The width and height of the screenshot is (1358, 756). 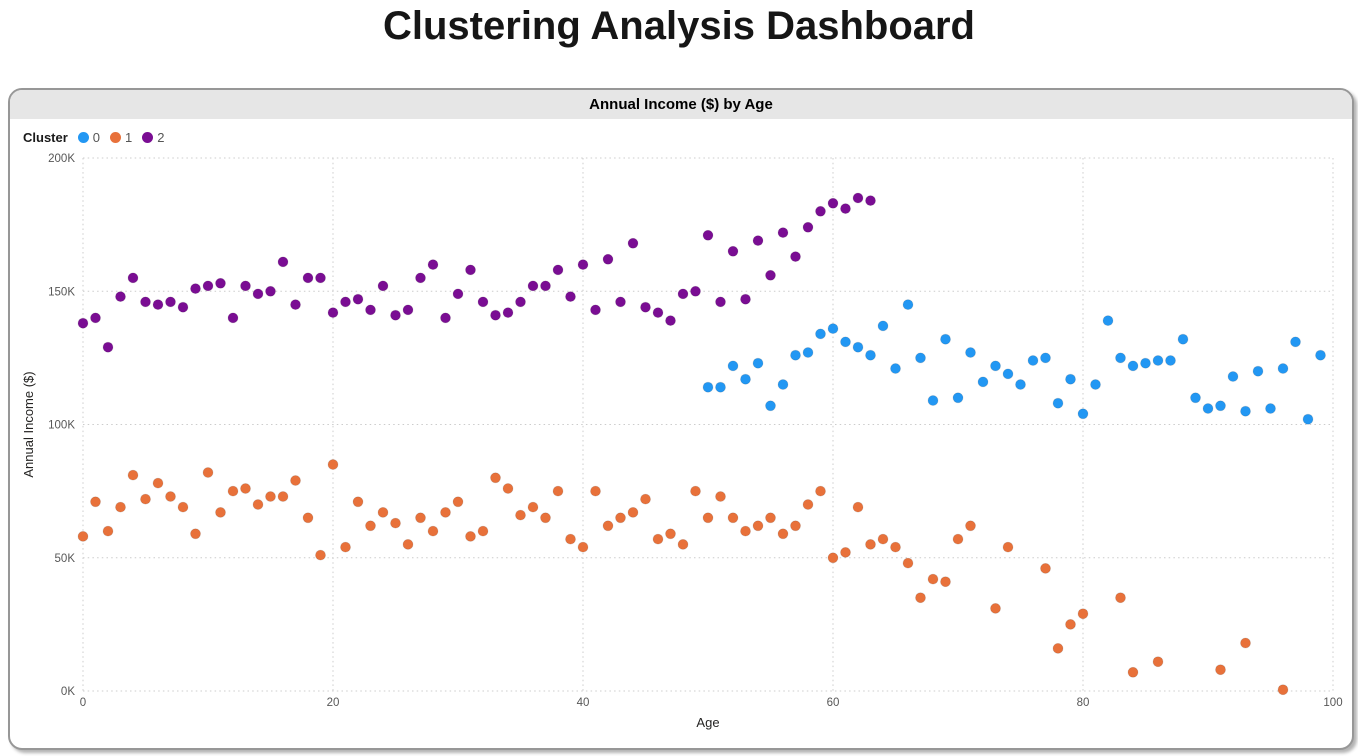 What do you see at coordinates (88, 137) in the screenshot?
I see `legend-item-0: 0` at bounding box center [88, 137].